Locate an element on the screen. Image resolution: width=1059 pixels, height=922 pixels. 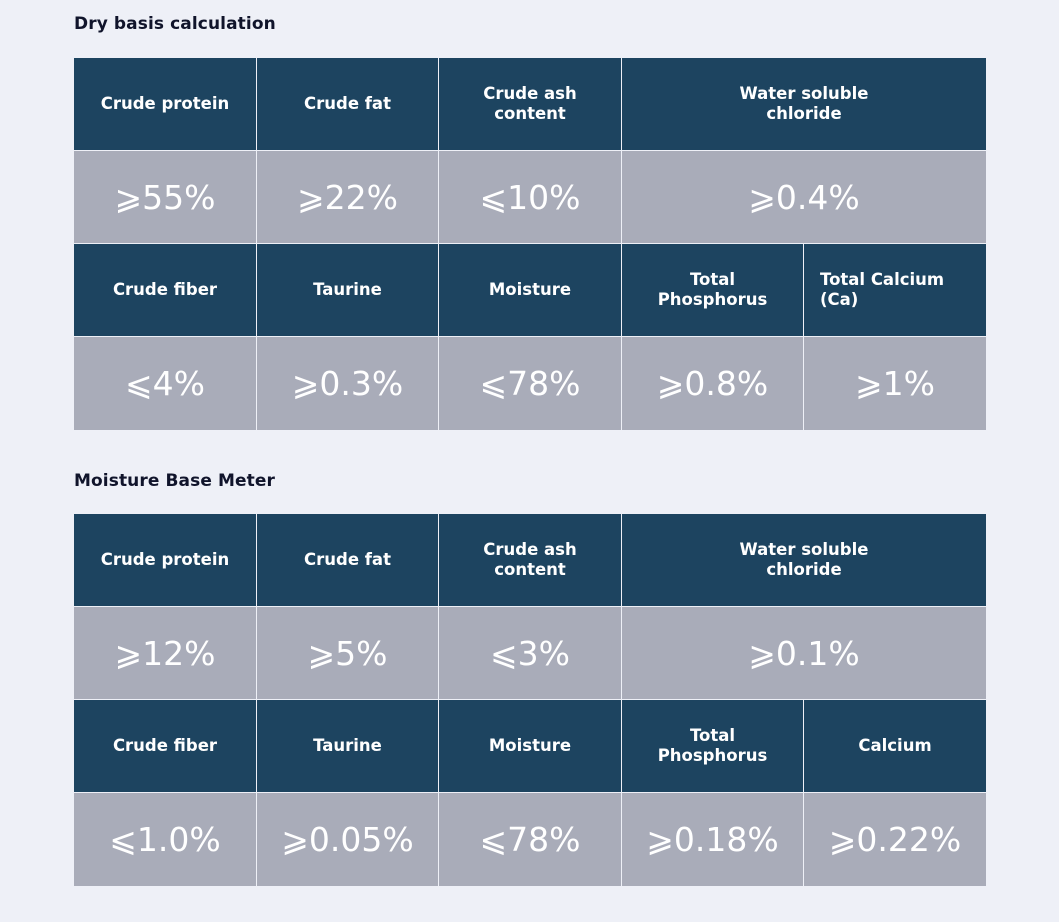
value-crude-protein: ⩾55% is located at coordinates (165, 197).